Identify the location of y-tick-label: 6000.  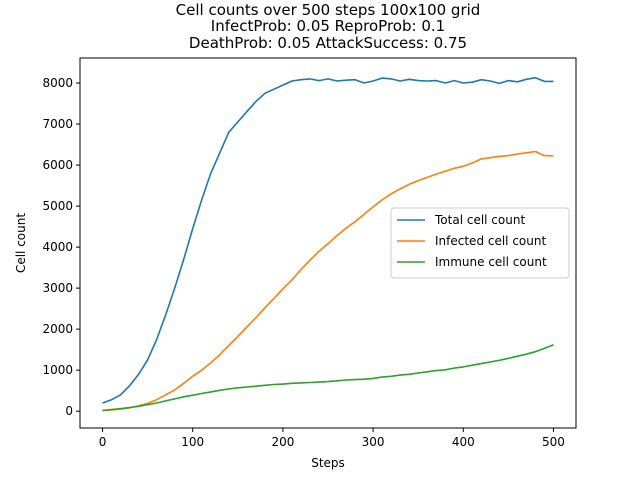
(57, 165).